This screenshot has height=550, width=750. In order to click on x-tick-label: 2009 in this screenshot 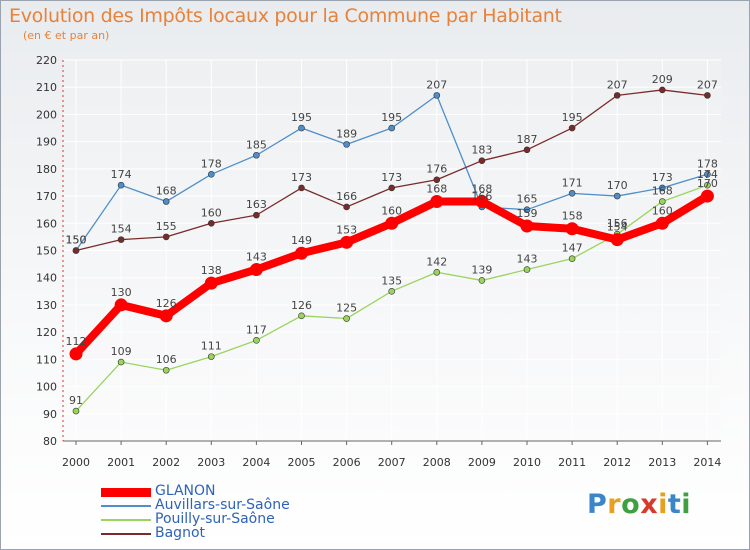, I will do `click(482, 462)`.